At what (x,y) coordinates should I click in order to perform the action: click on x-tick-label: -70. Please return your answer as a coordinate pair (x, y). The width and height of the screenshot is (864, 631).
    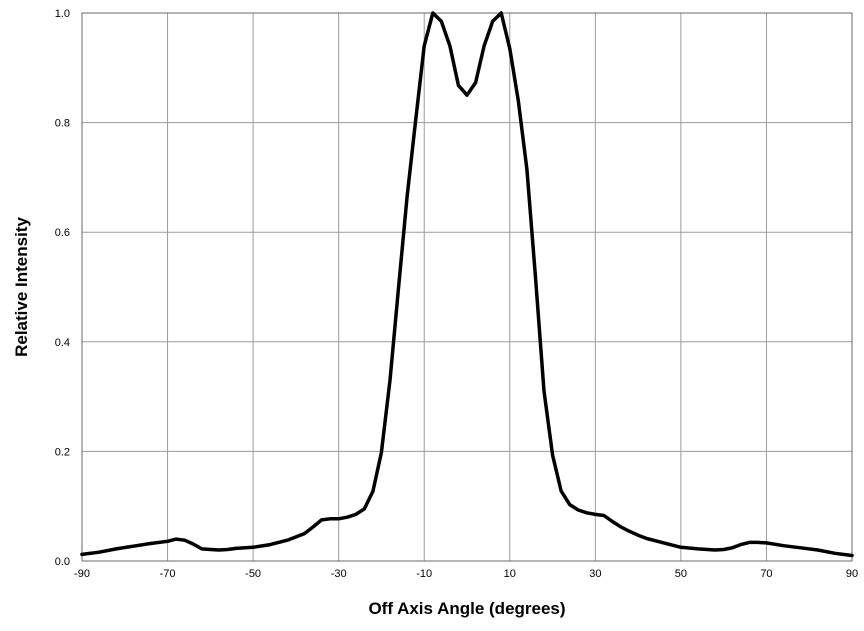
    Looking at the image, I should click on (168, 574).